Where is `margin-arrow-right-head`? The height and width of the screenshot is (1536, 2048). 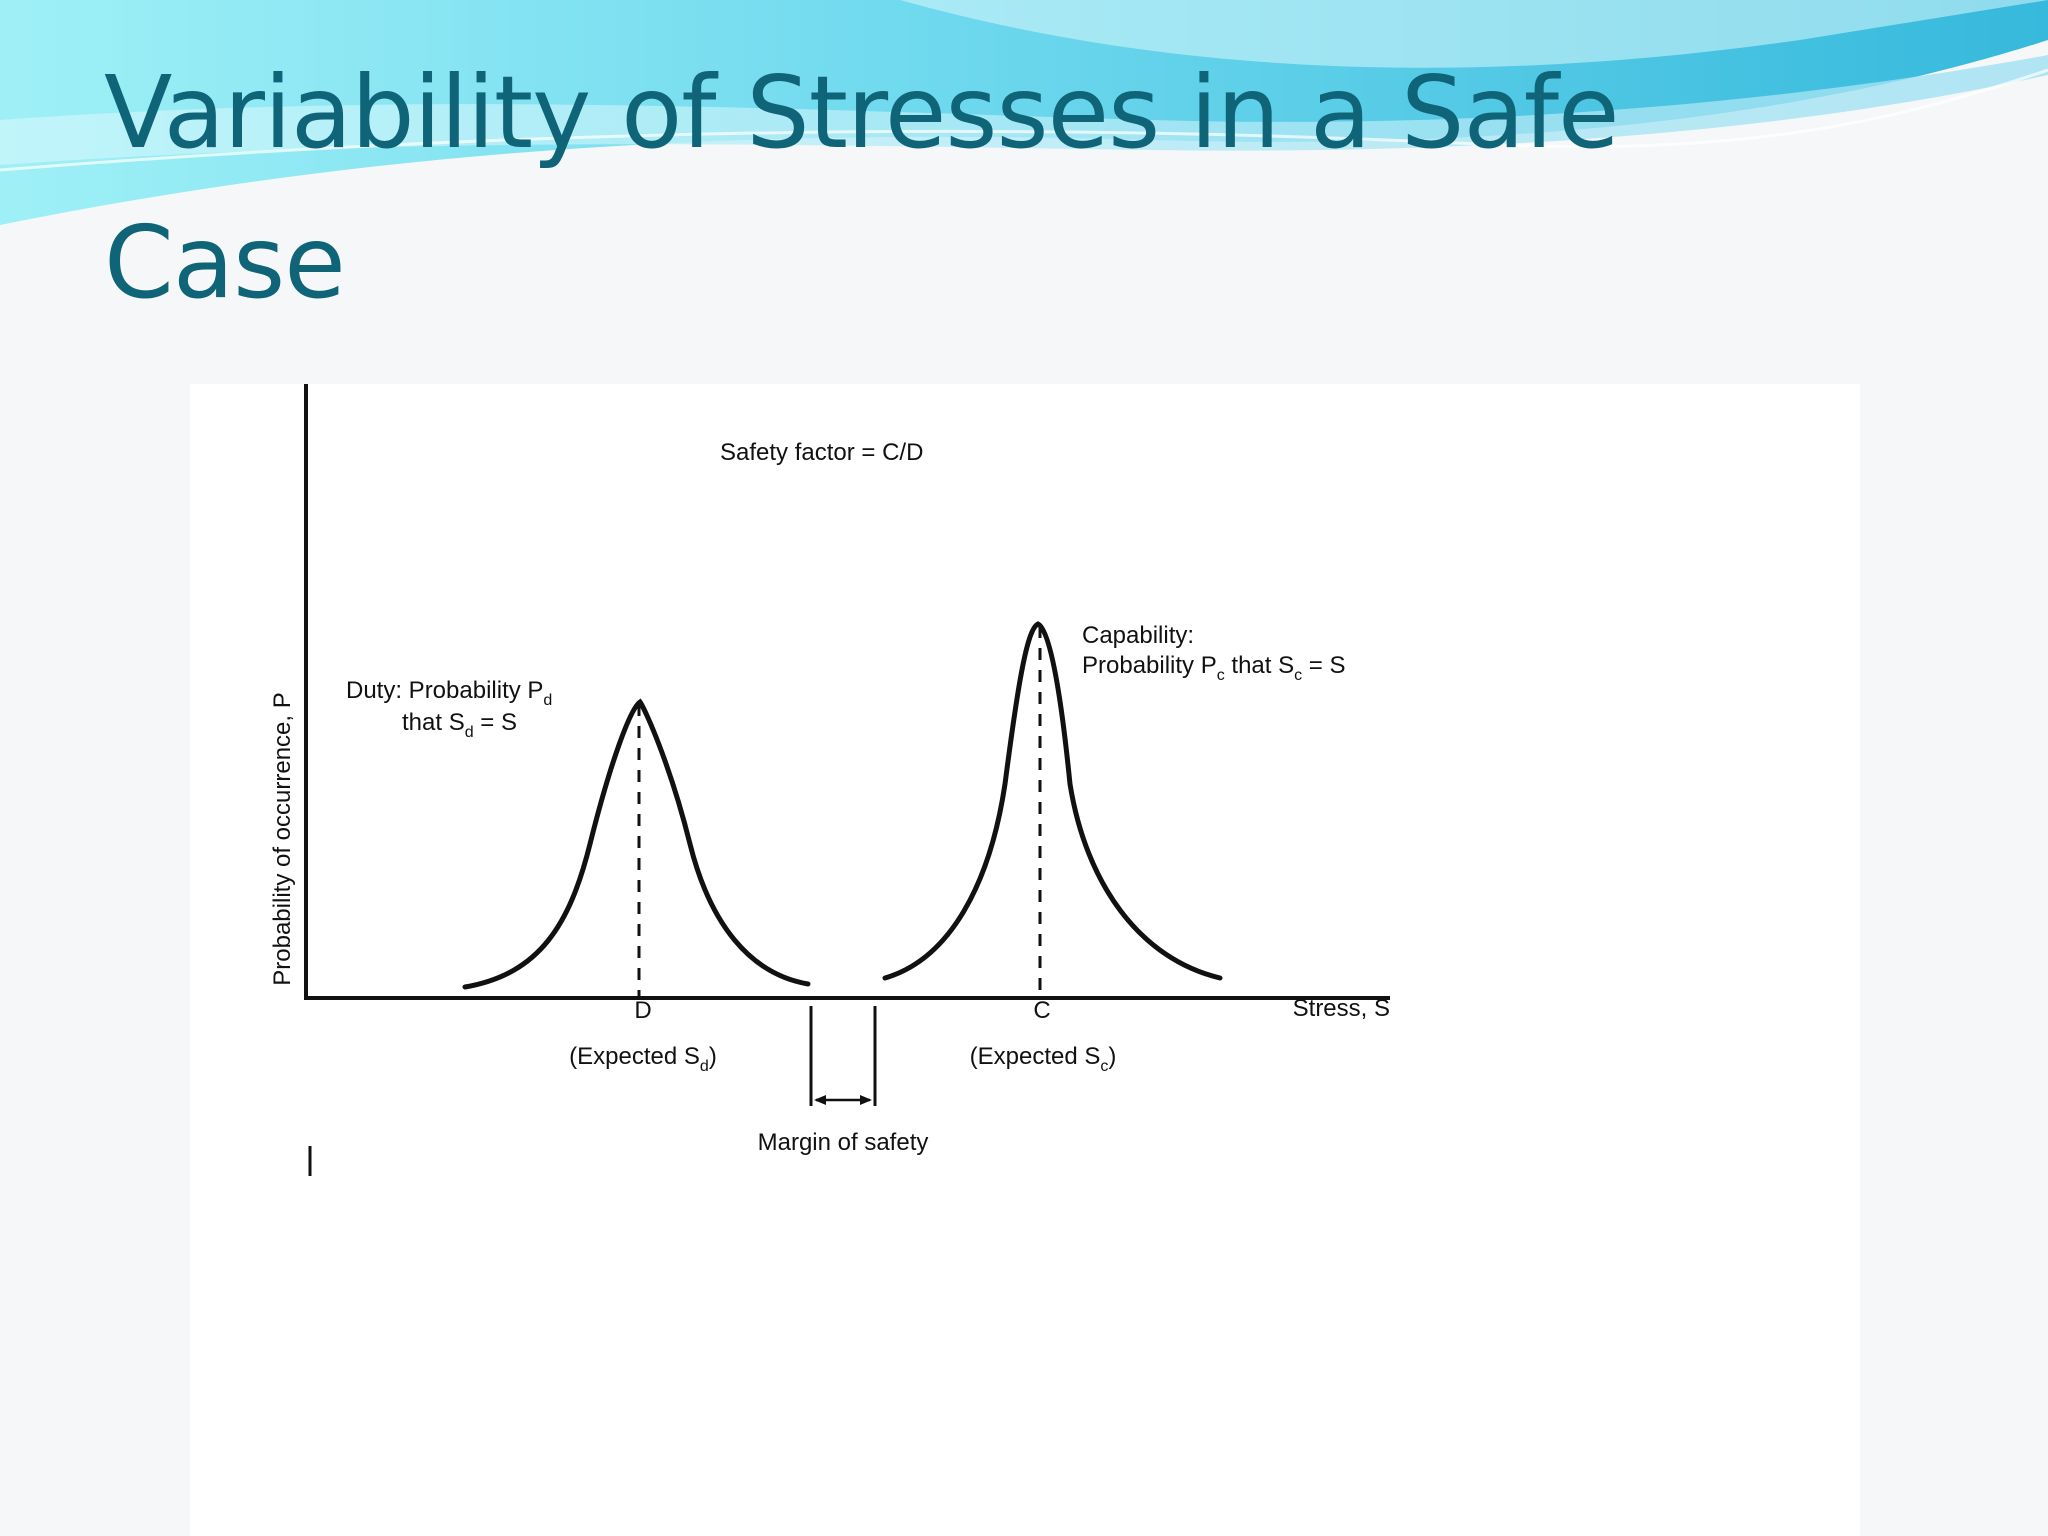
margin-arrow-right-head is located at coordinates (866, 1100).